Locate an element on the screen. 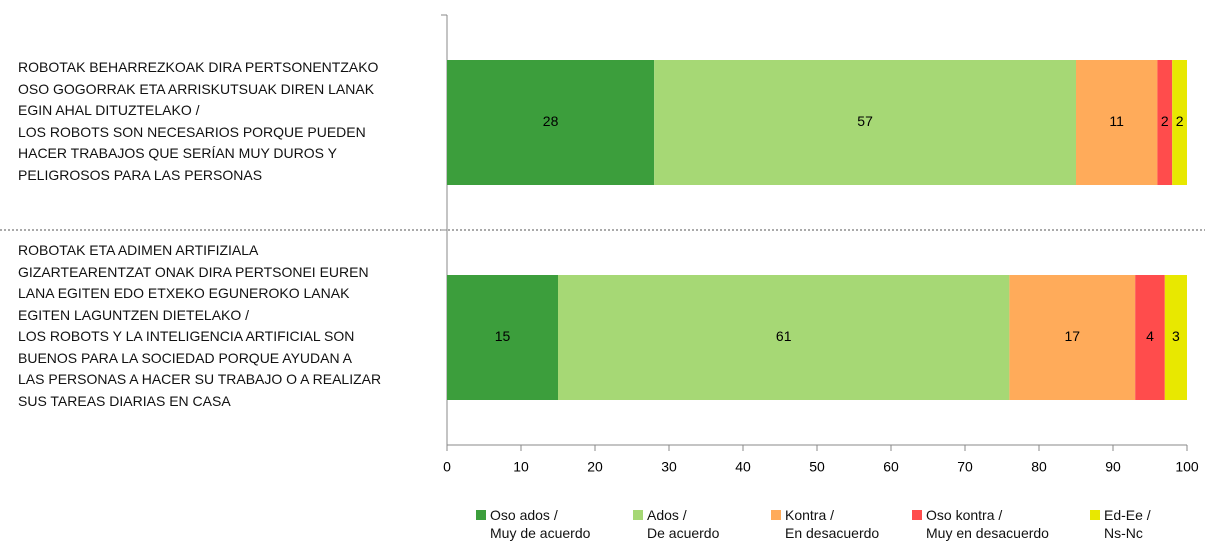 The width and height of the screenshot is (1205, 542). data-label: 17 is located at coordinates (1073, 336).